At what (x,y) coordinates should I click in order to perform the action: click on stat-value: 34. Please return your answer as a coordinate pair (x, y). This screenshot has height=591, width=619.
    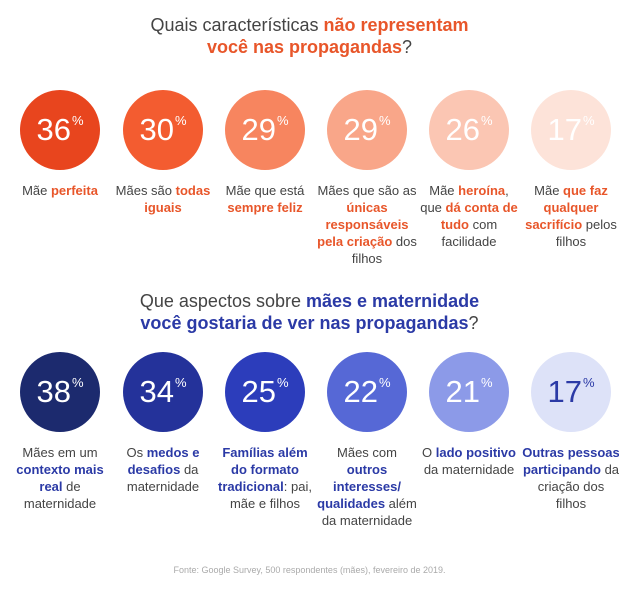
    Looking at the image, I should click on (156, 391).